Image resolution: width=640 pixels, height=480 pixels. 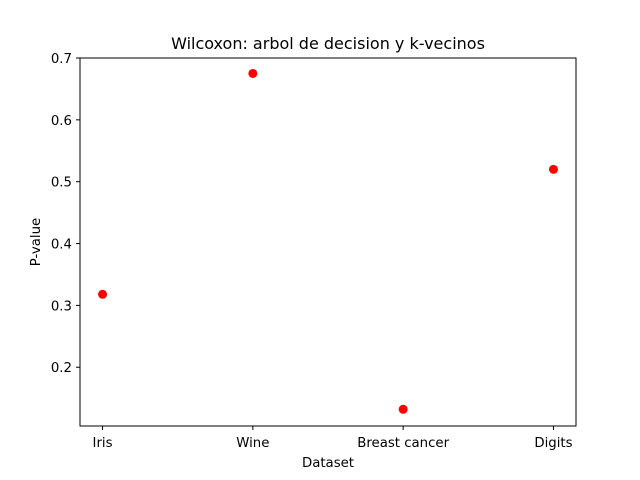 I want to click on x-tick-label: Digits, so click(x=553, y=443).